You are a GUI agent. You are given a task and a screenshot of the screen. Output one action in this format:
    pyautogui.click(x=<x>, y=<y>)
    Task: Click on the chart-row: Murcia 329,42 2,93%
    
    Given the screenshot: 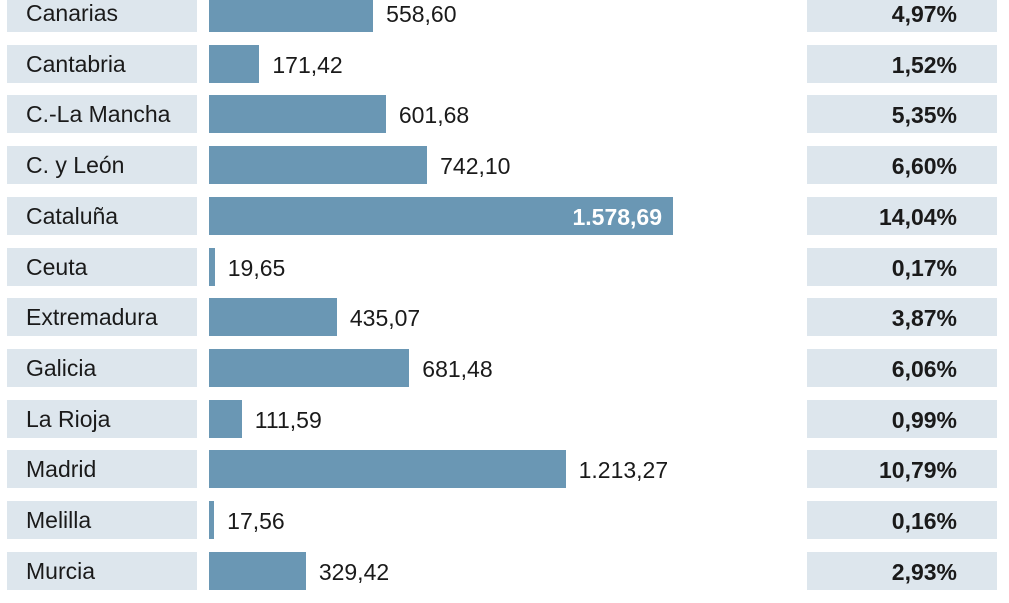 What is the action you would take?
    pyautogui.click(x=504, y=577)
    